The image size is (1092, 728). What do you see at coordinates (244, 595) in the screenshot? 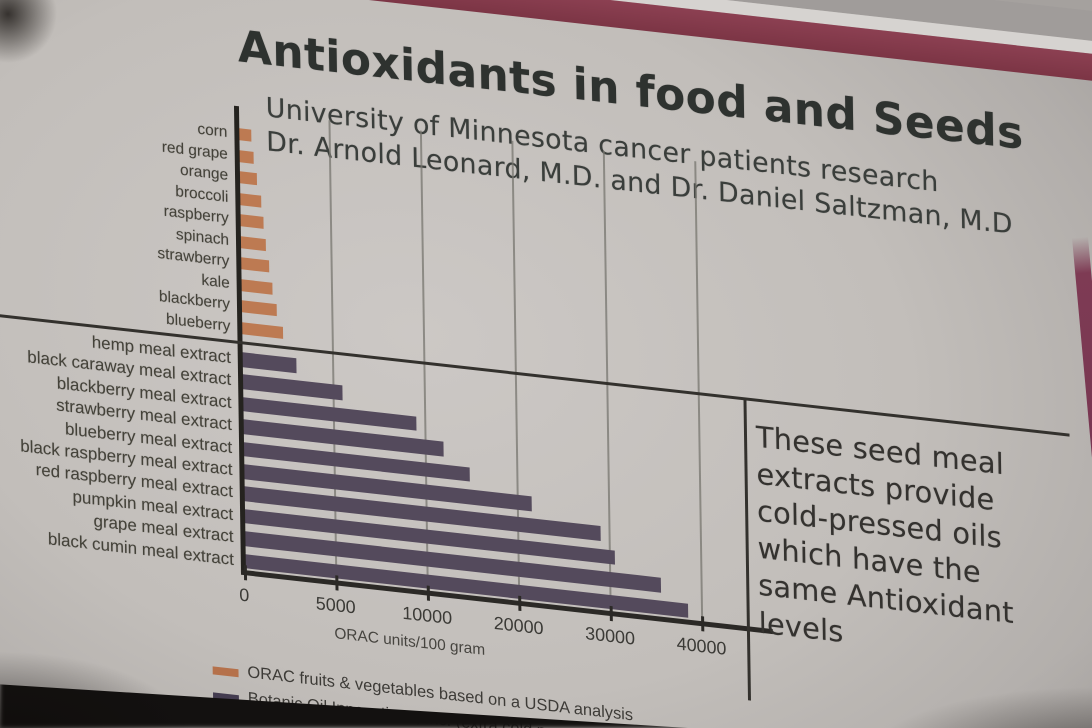
I see `x-tick-label: 0` at bounding box center [244, 595].